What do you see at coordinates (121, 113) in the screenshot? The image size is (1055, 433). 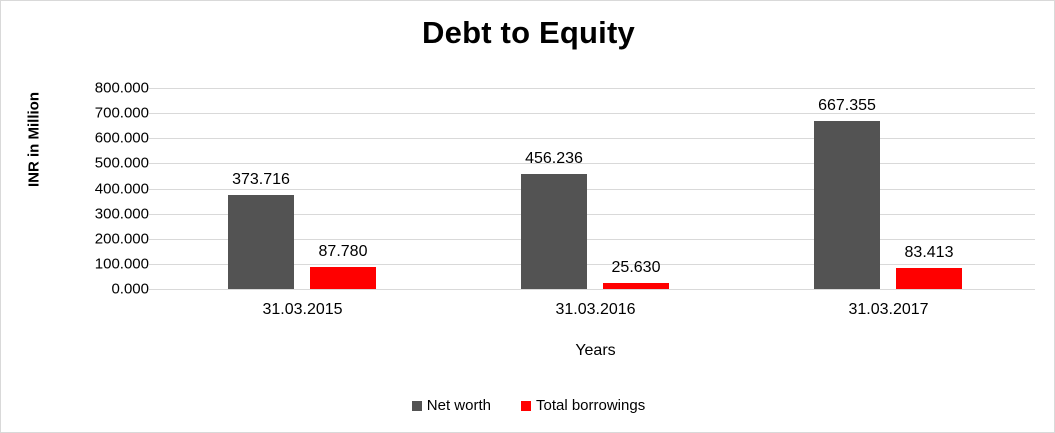 I see `y-axis-tick-label: 700.000` at bounding box center [121, 113].